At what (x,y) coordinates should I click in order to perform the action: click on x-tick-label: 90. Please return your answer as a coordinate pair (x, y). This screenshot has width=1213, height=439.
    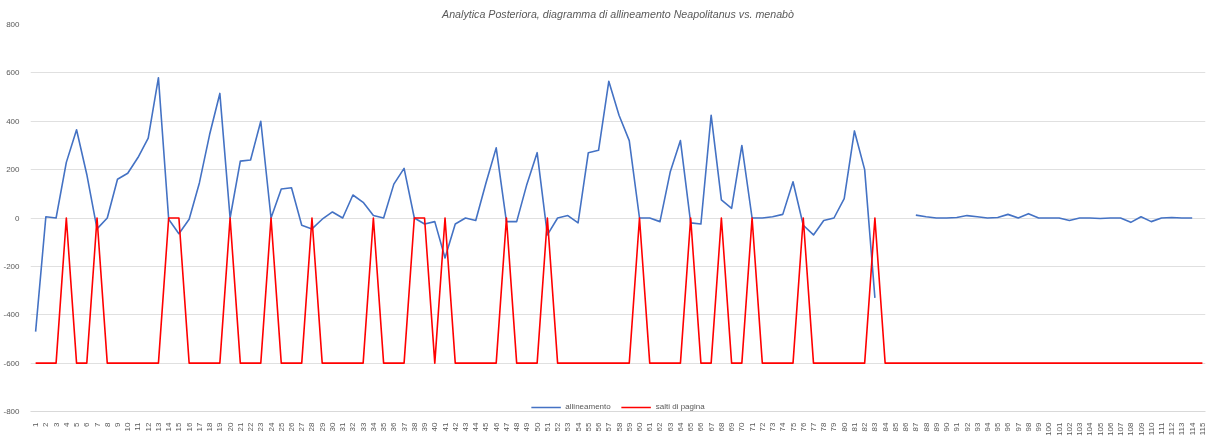
    Looking at the image, I should click on (947, 426).